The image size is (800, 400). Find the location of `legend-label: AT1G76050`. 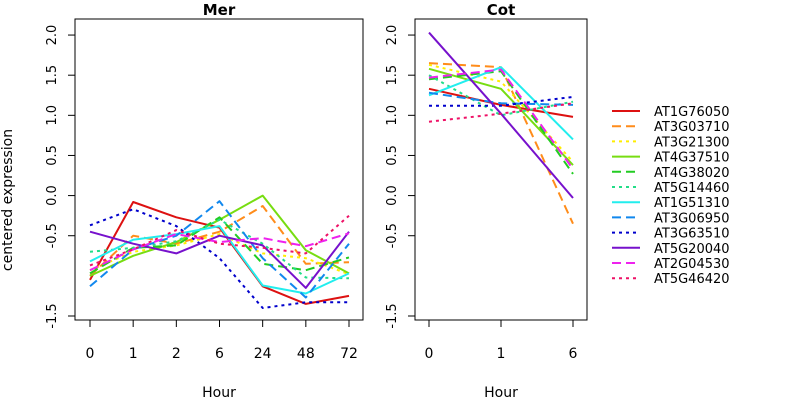

legend-label: AT1G76050 is located at coordinates (692, 112).